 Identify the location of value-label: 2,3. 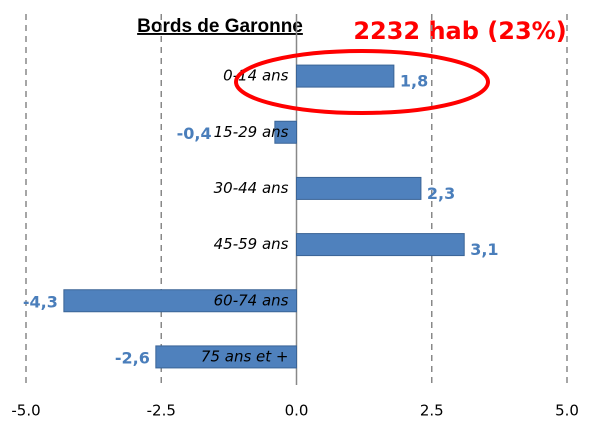
(441, 193).